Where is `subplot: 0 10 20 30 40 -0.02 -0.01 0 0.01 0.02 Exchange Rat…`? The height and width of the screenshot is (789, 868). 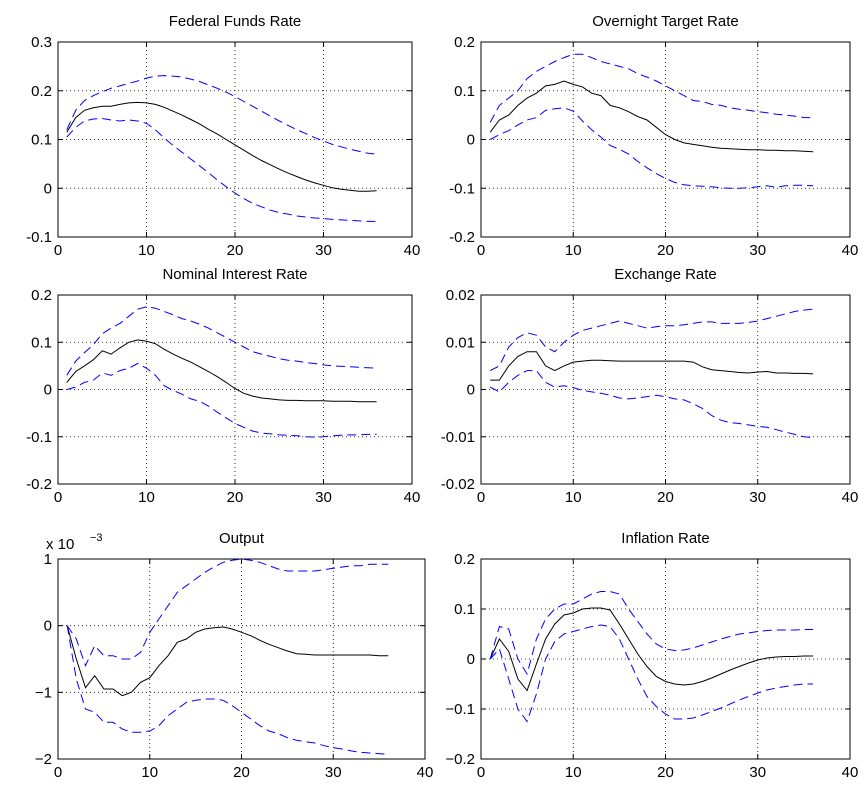
subplot: 0 10 20 30 40 -0.02 -0.01 0 0.01 0.02 Exchange Rat… is located at coordinates (650, 386).